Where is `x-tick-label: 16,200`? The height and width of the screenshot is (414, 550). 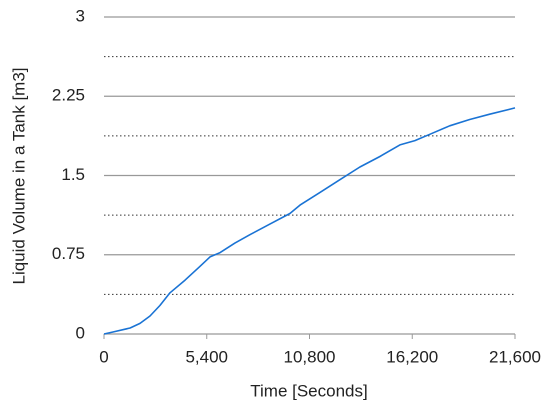 x-tick-label: 16,200 is located at coordinates (412, 356).